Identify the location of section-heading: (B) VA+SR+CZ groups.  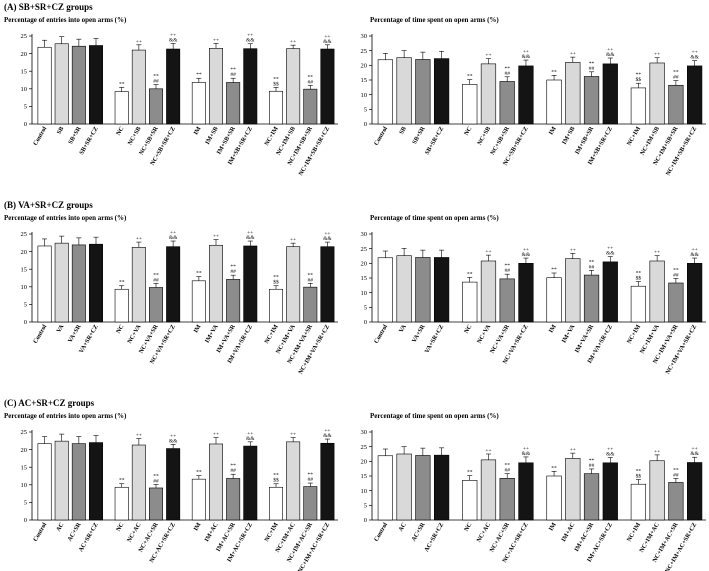
(48, 205).